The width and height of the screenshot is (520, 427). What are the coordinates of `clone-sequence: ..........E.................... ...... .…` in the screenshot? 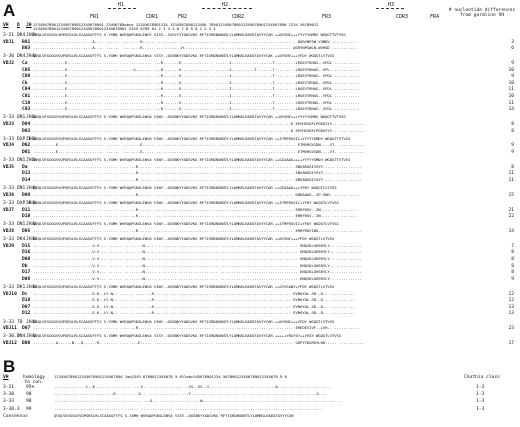 It's located at (198, 151).